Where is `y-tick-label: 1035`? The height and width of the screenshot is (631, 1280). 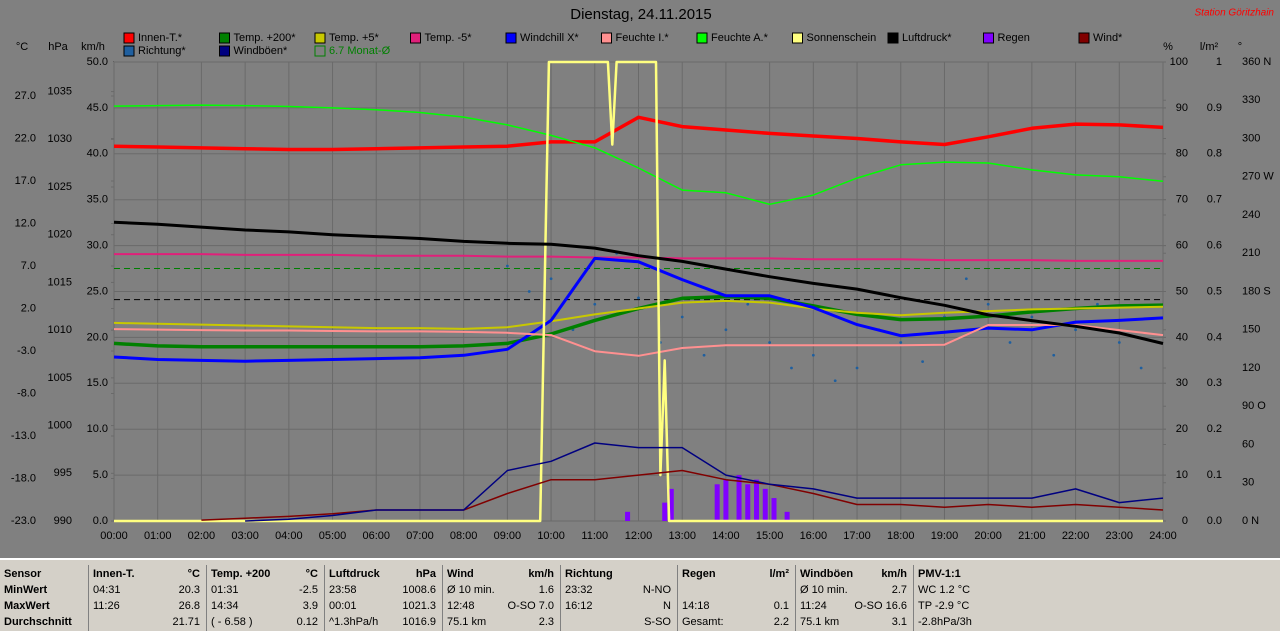 y-tick-label: 1035 is located at coordinates (60, 91).